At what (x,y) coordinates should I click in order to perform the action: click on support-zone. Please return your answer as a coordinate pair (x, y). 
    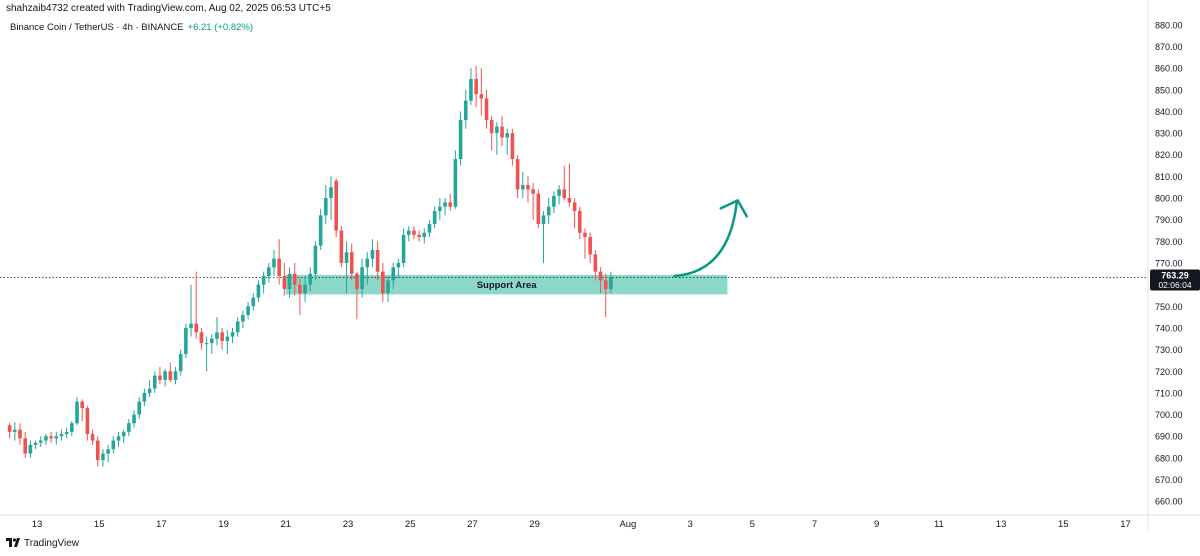
    Looking at the image, I should click on (506, 284).